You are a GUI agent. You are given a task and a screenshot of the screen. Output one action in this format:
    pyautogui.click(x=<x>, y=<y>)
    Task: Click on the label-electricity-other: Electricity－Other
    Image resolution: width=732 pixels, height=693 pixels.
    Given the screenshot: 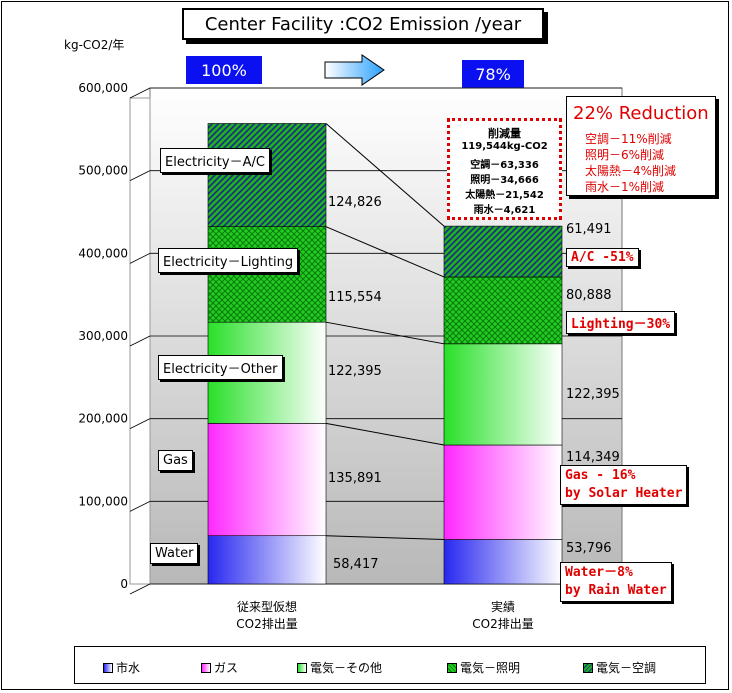 What is the action you would take?
    pyautogui.click(x=220, y=367)
    